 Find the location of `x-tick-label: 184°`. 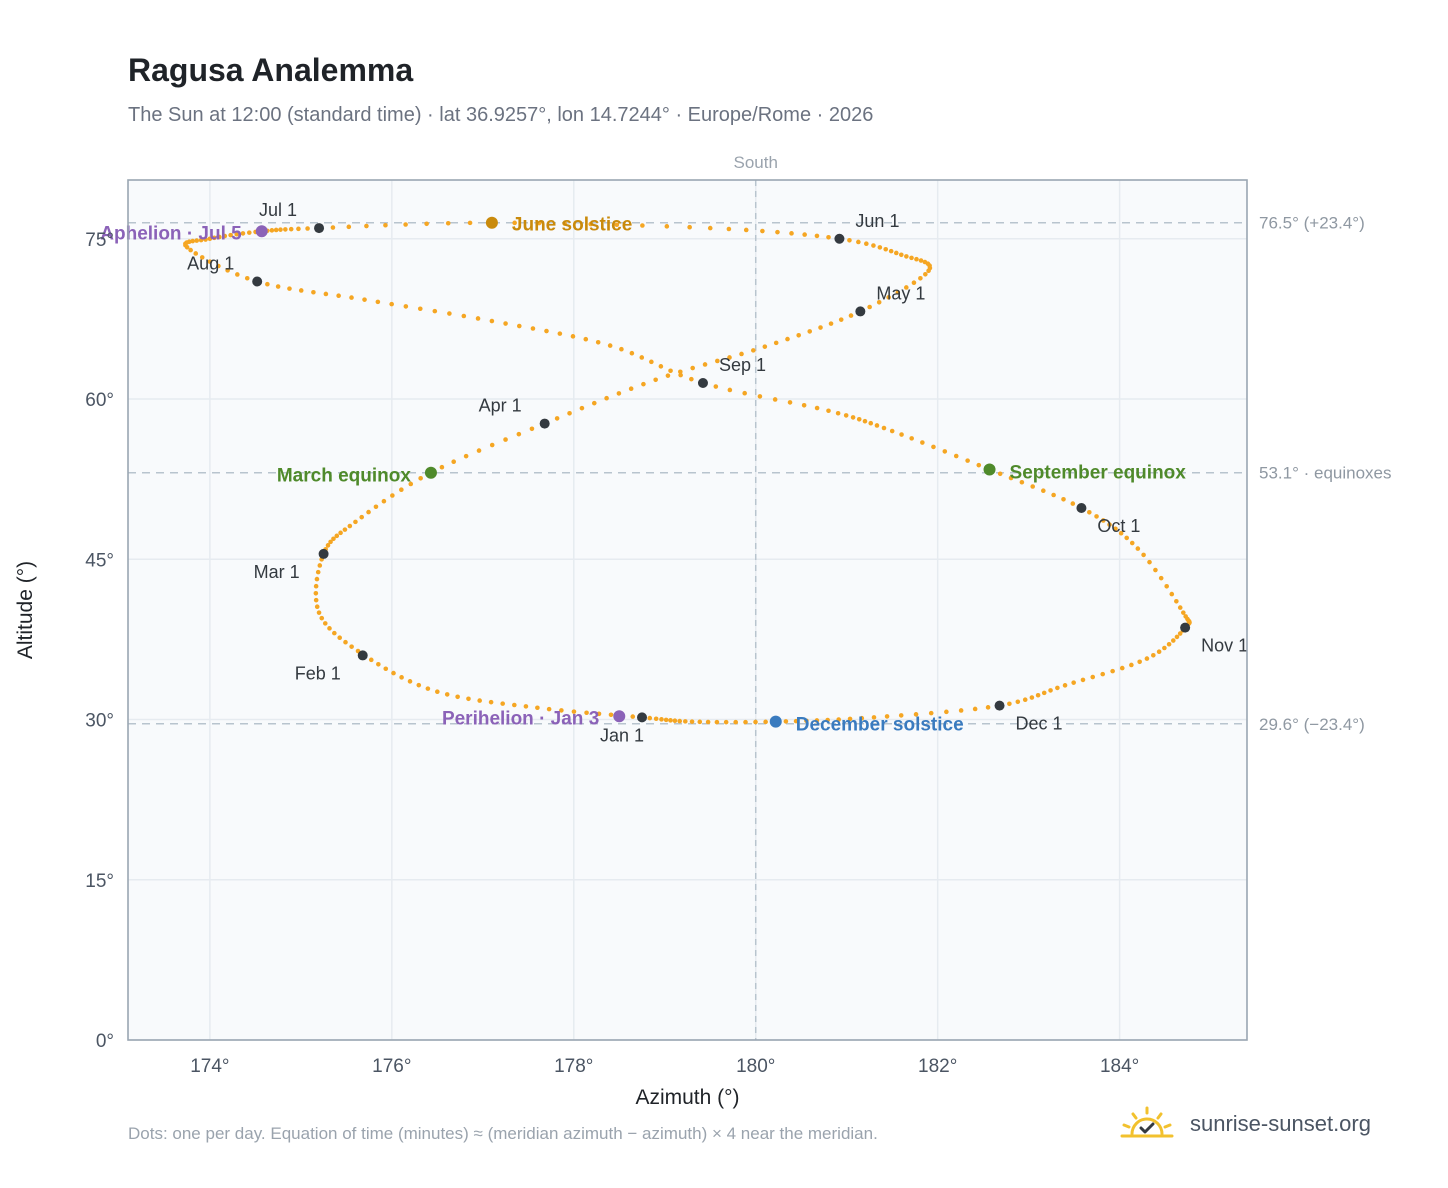

x-tick-label: 184° is located at coordinates (1119, 1066).